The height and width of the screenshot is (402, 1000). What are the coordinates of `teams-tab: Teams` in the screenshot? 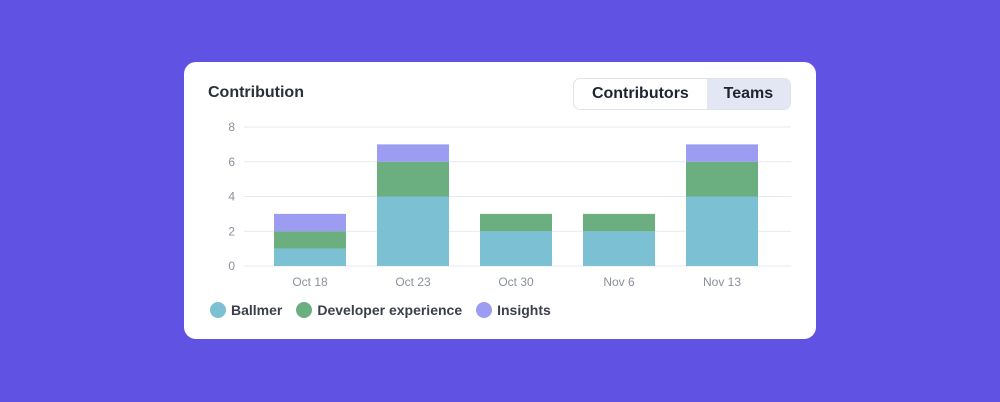 It's located at (748, 94).